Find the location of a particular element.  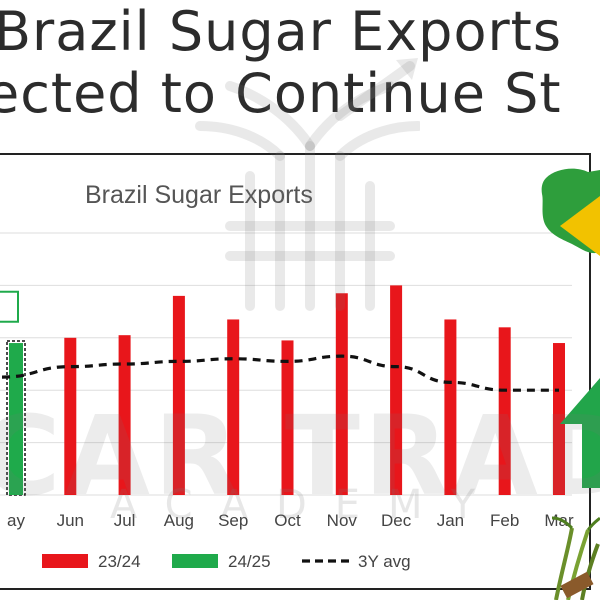

legend-item: 3Y avg is located at coordinates (356, 561).